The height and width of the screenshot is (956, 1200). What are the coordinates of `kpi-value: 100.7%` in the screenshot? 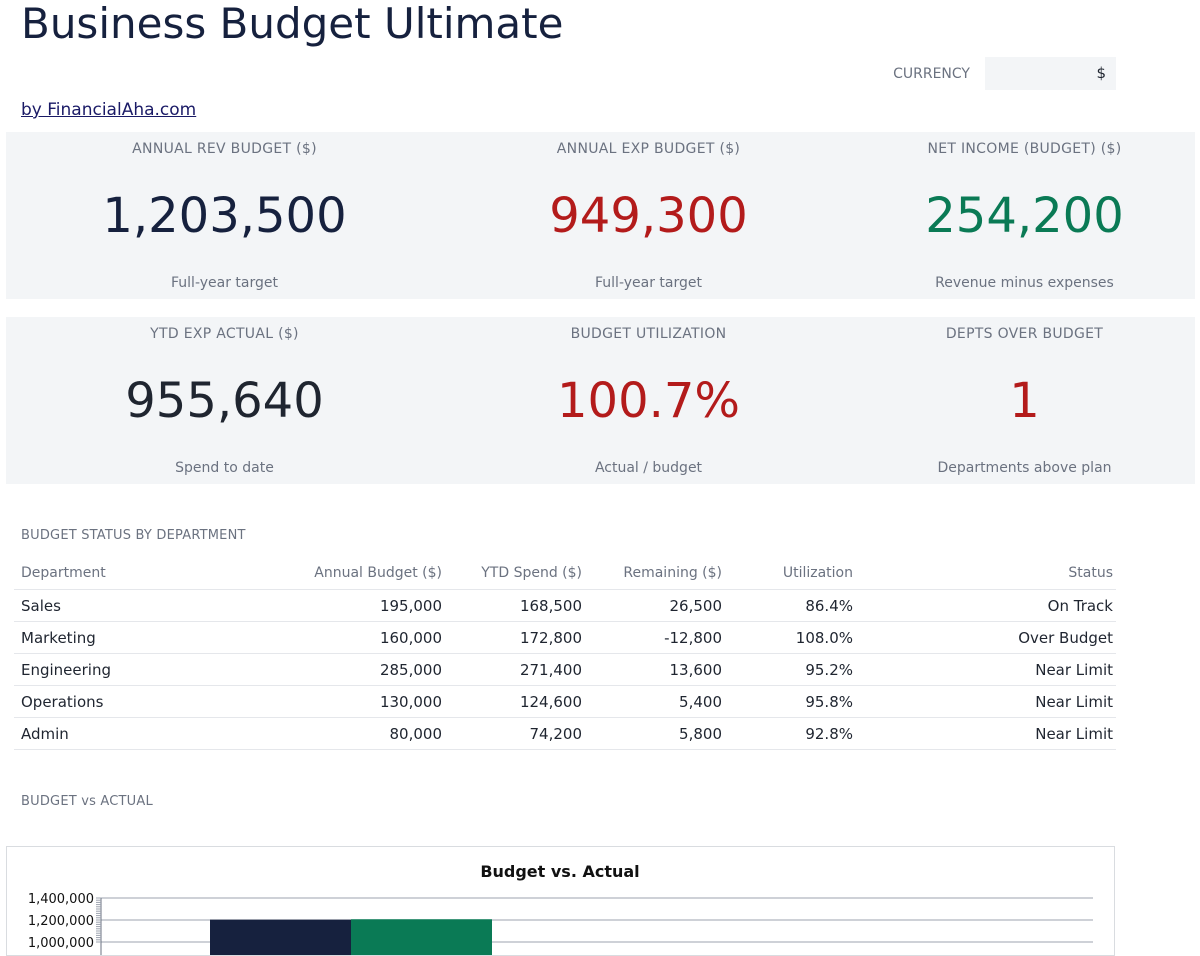 It's located at (648, 401).